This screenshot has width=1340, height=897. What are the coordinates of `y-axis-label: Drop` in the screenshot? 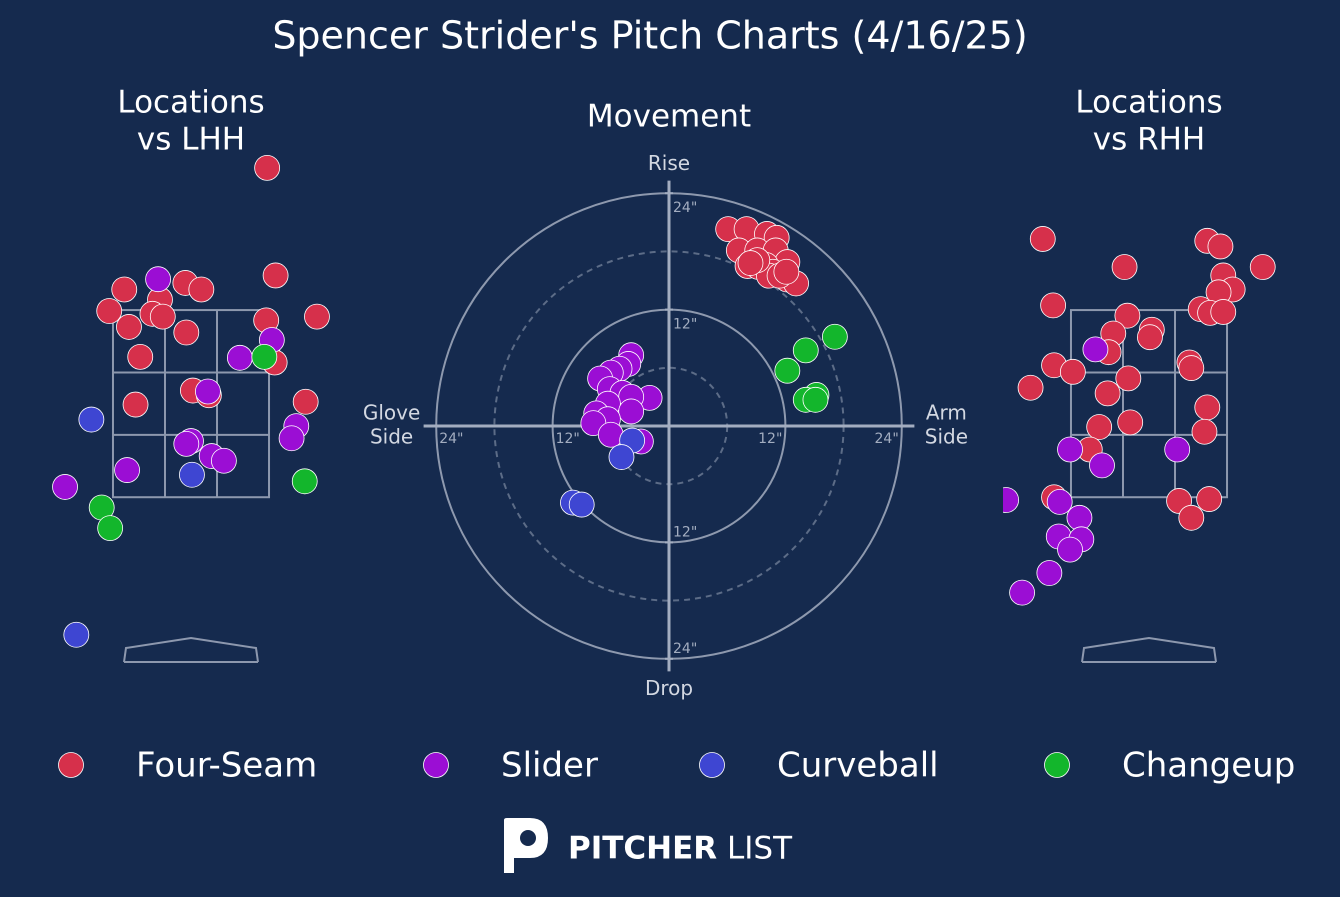 It's located at (669, 688).